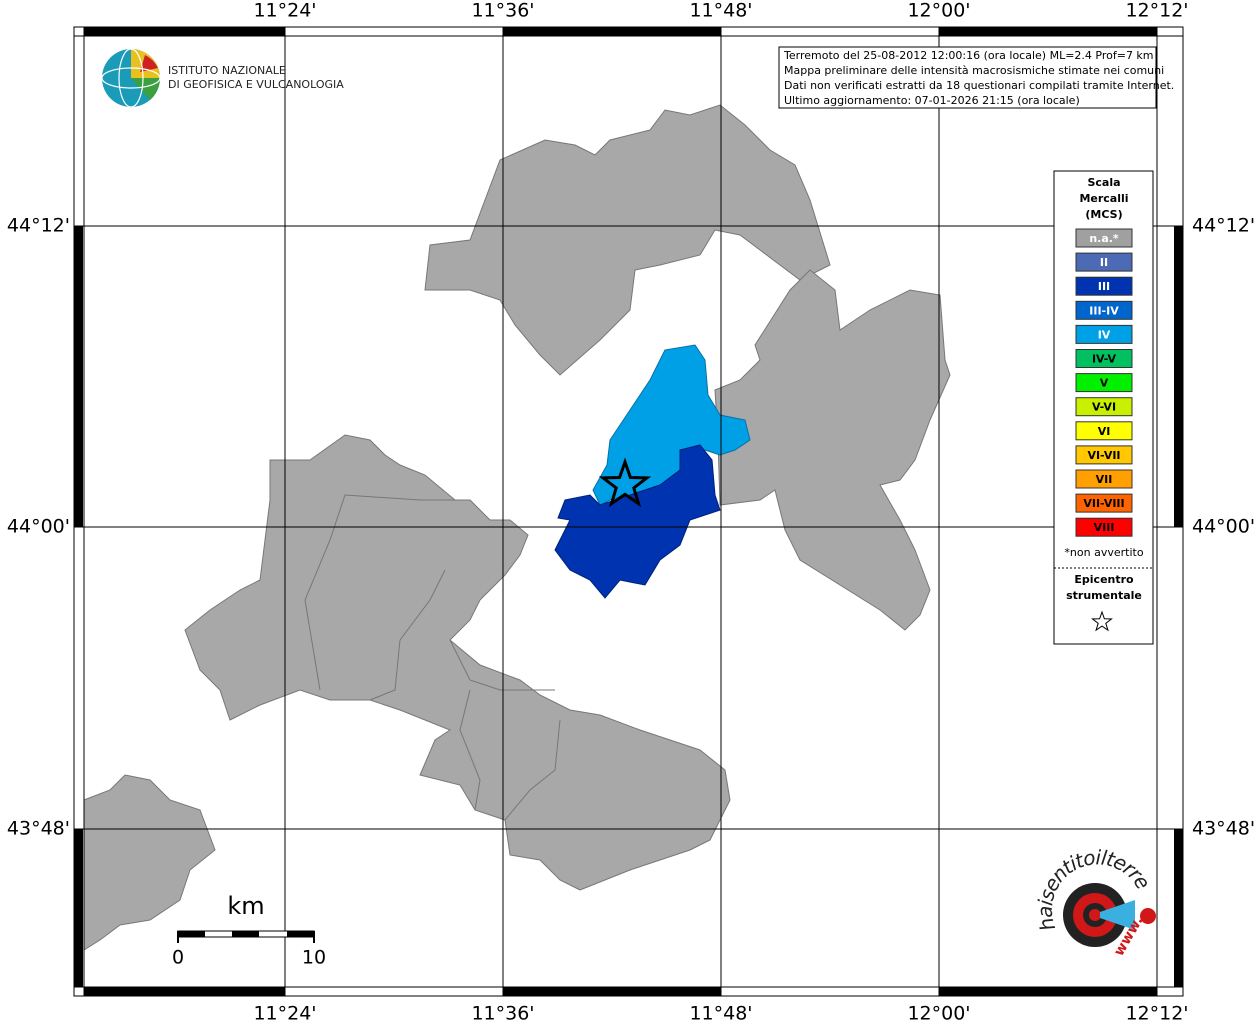 Image resolution: width=1256 pixels, height=1024 pixels. I want to click on legend-label: IV, so click(1104, 334).